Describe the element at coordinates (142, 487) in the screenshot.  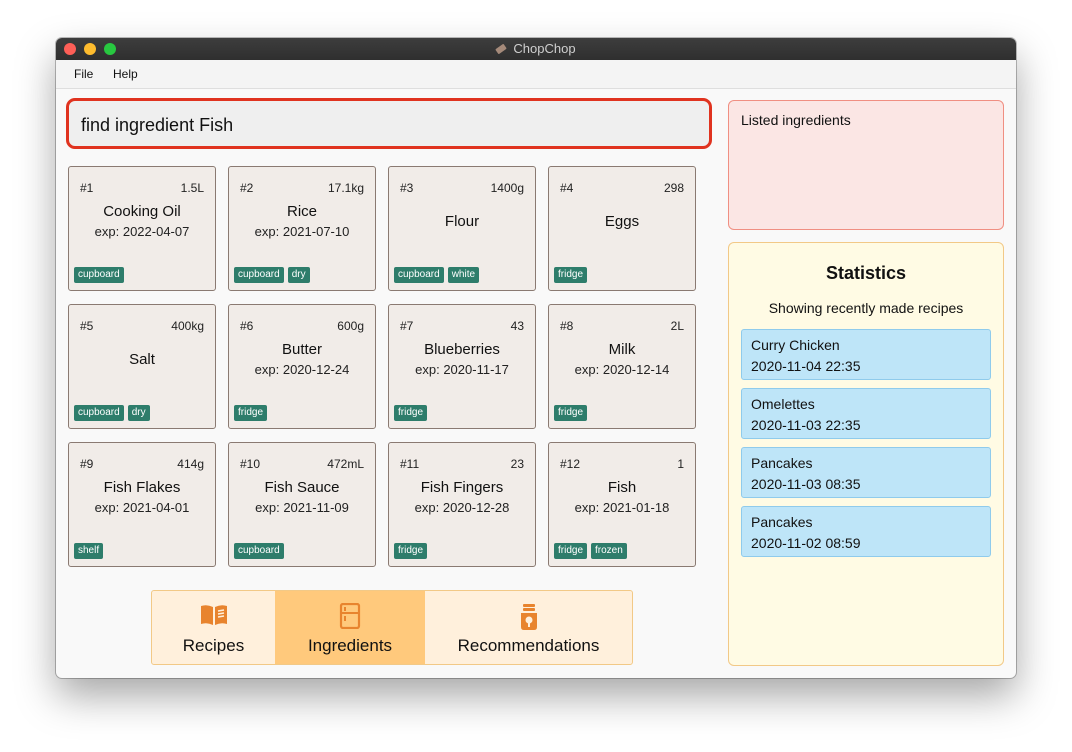
I see `ingredient-name: Fish Flakes` at that location.